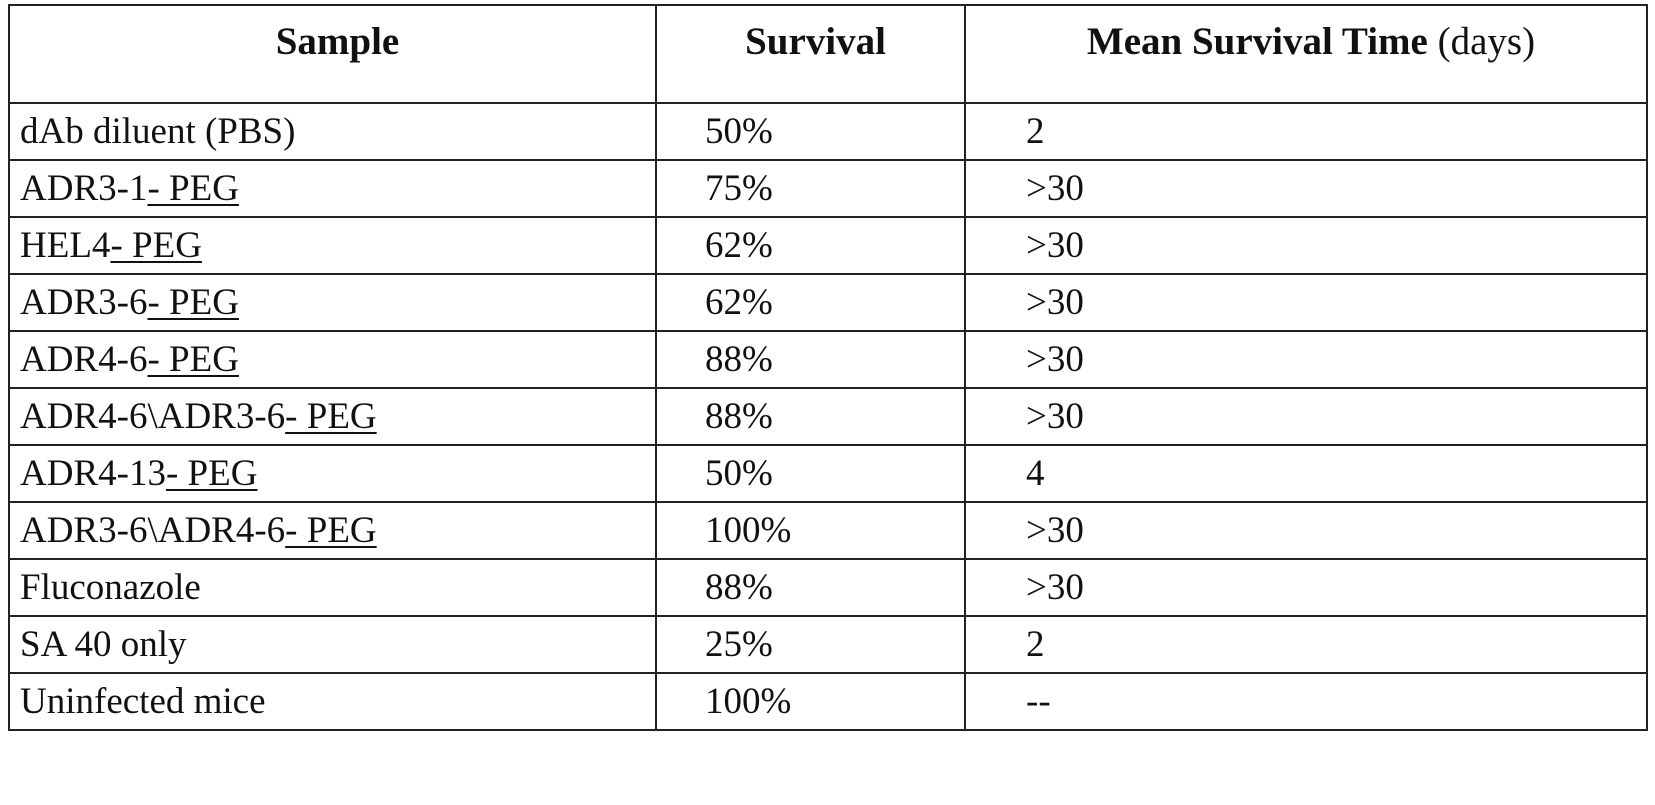  I want to click on sample-name: dAb diluent (PBS), so click(157, 131).